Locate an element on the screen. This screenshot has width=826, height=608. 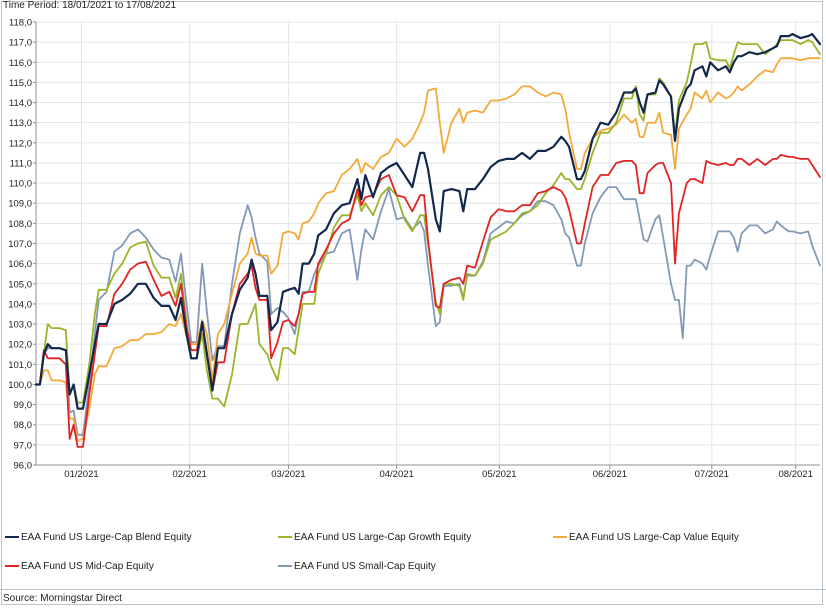
y-tick-label: 115,0 is located at coordinates (20, 83).